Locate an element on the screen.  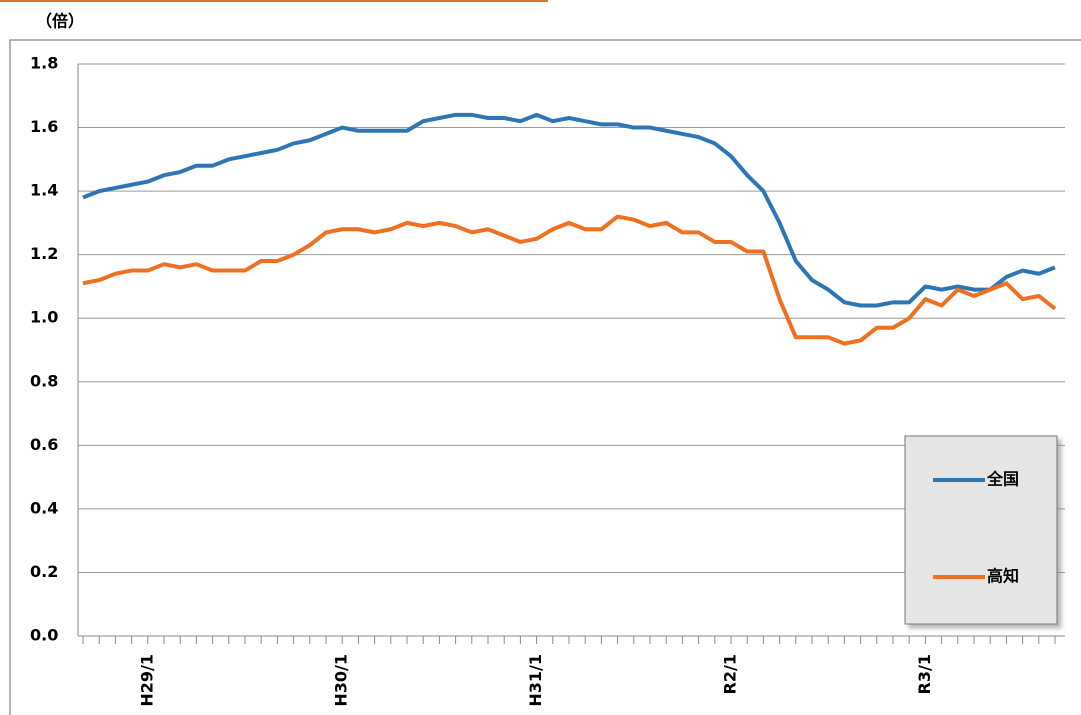
y-tick-label: 0.2 is located at coordinates (44, 571).